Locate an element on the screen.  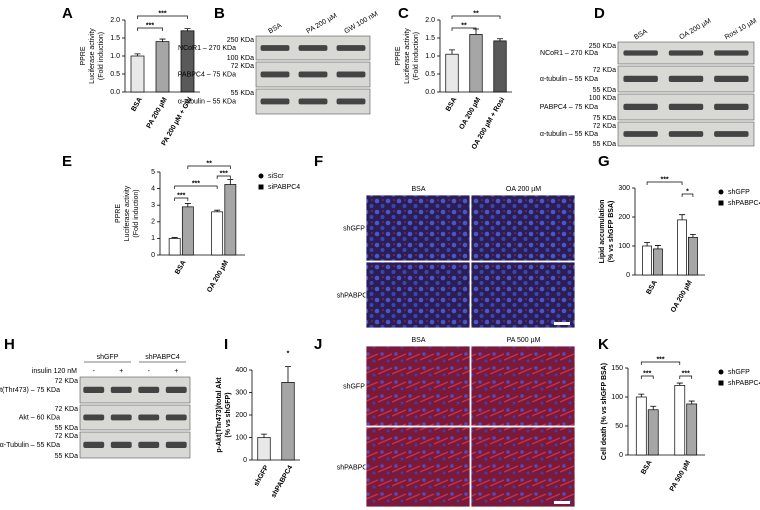
y-tick-label: 50 is located at coordinates (619, 426).